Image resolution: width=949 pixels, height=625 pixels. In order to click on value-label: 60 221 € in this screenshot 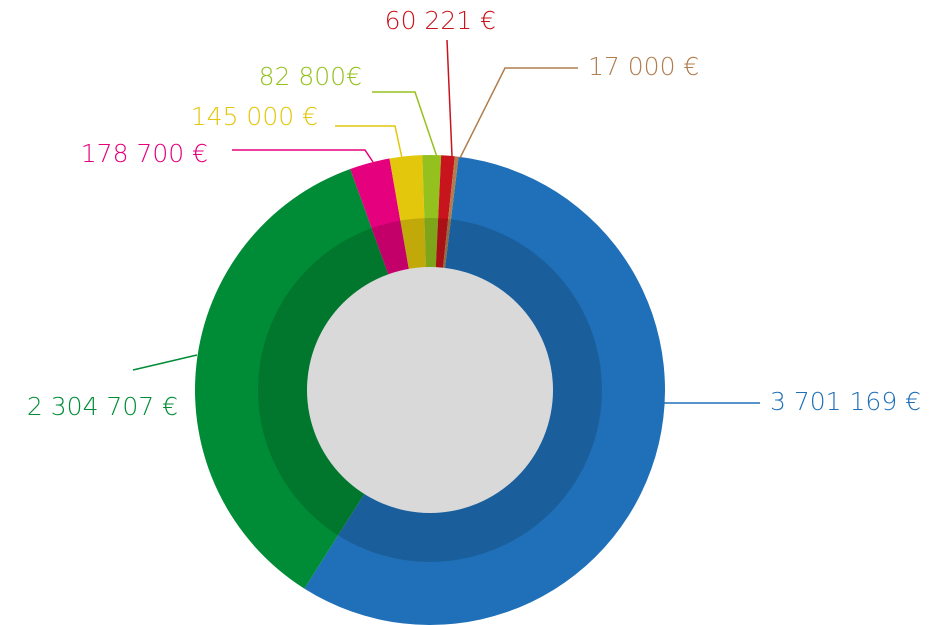, I will do `click(440, 20)`.